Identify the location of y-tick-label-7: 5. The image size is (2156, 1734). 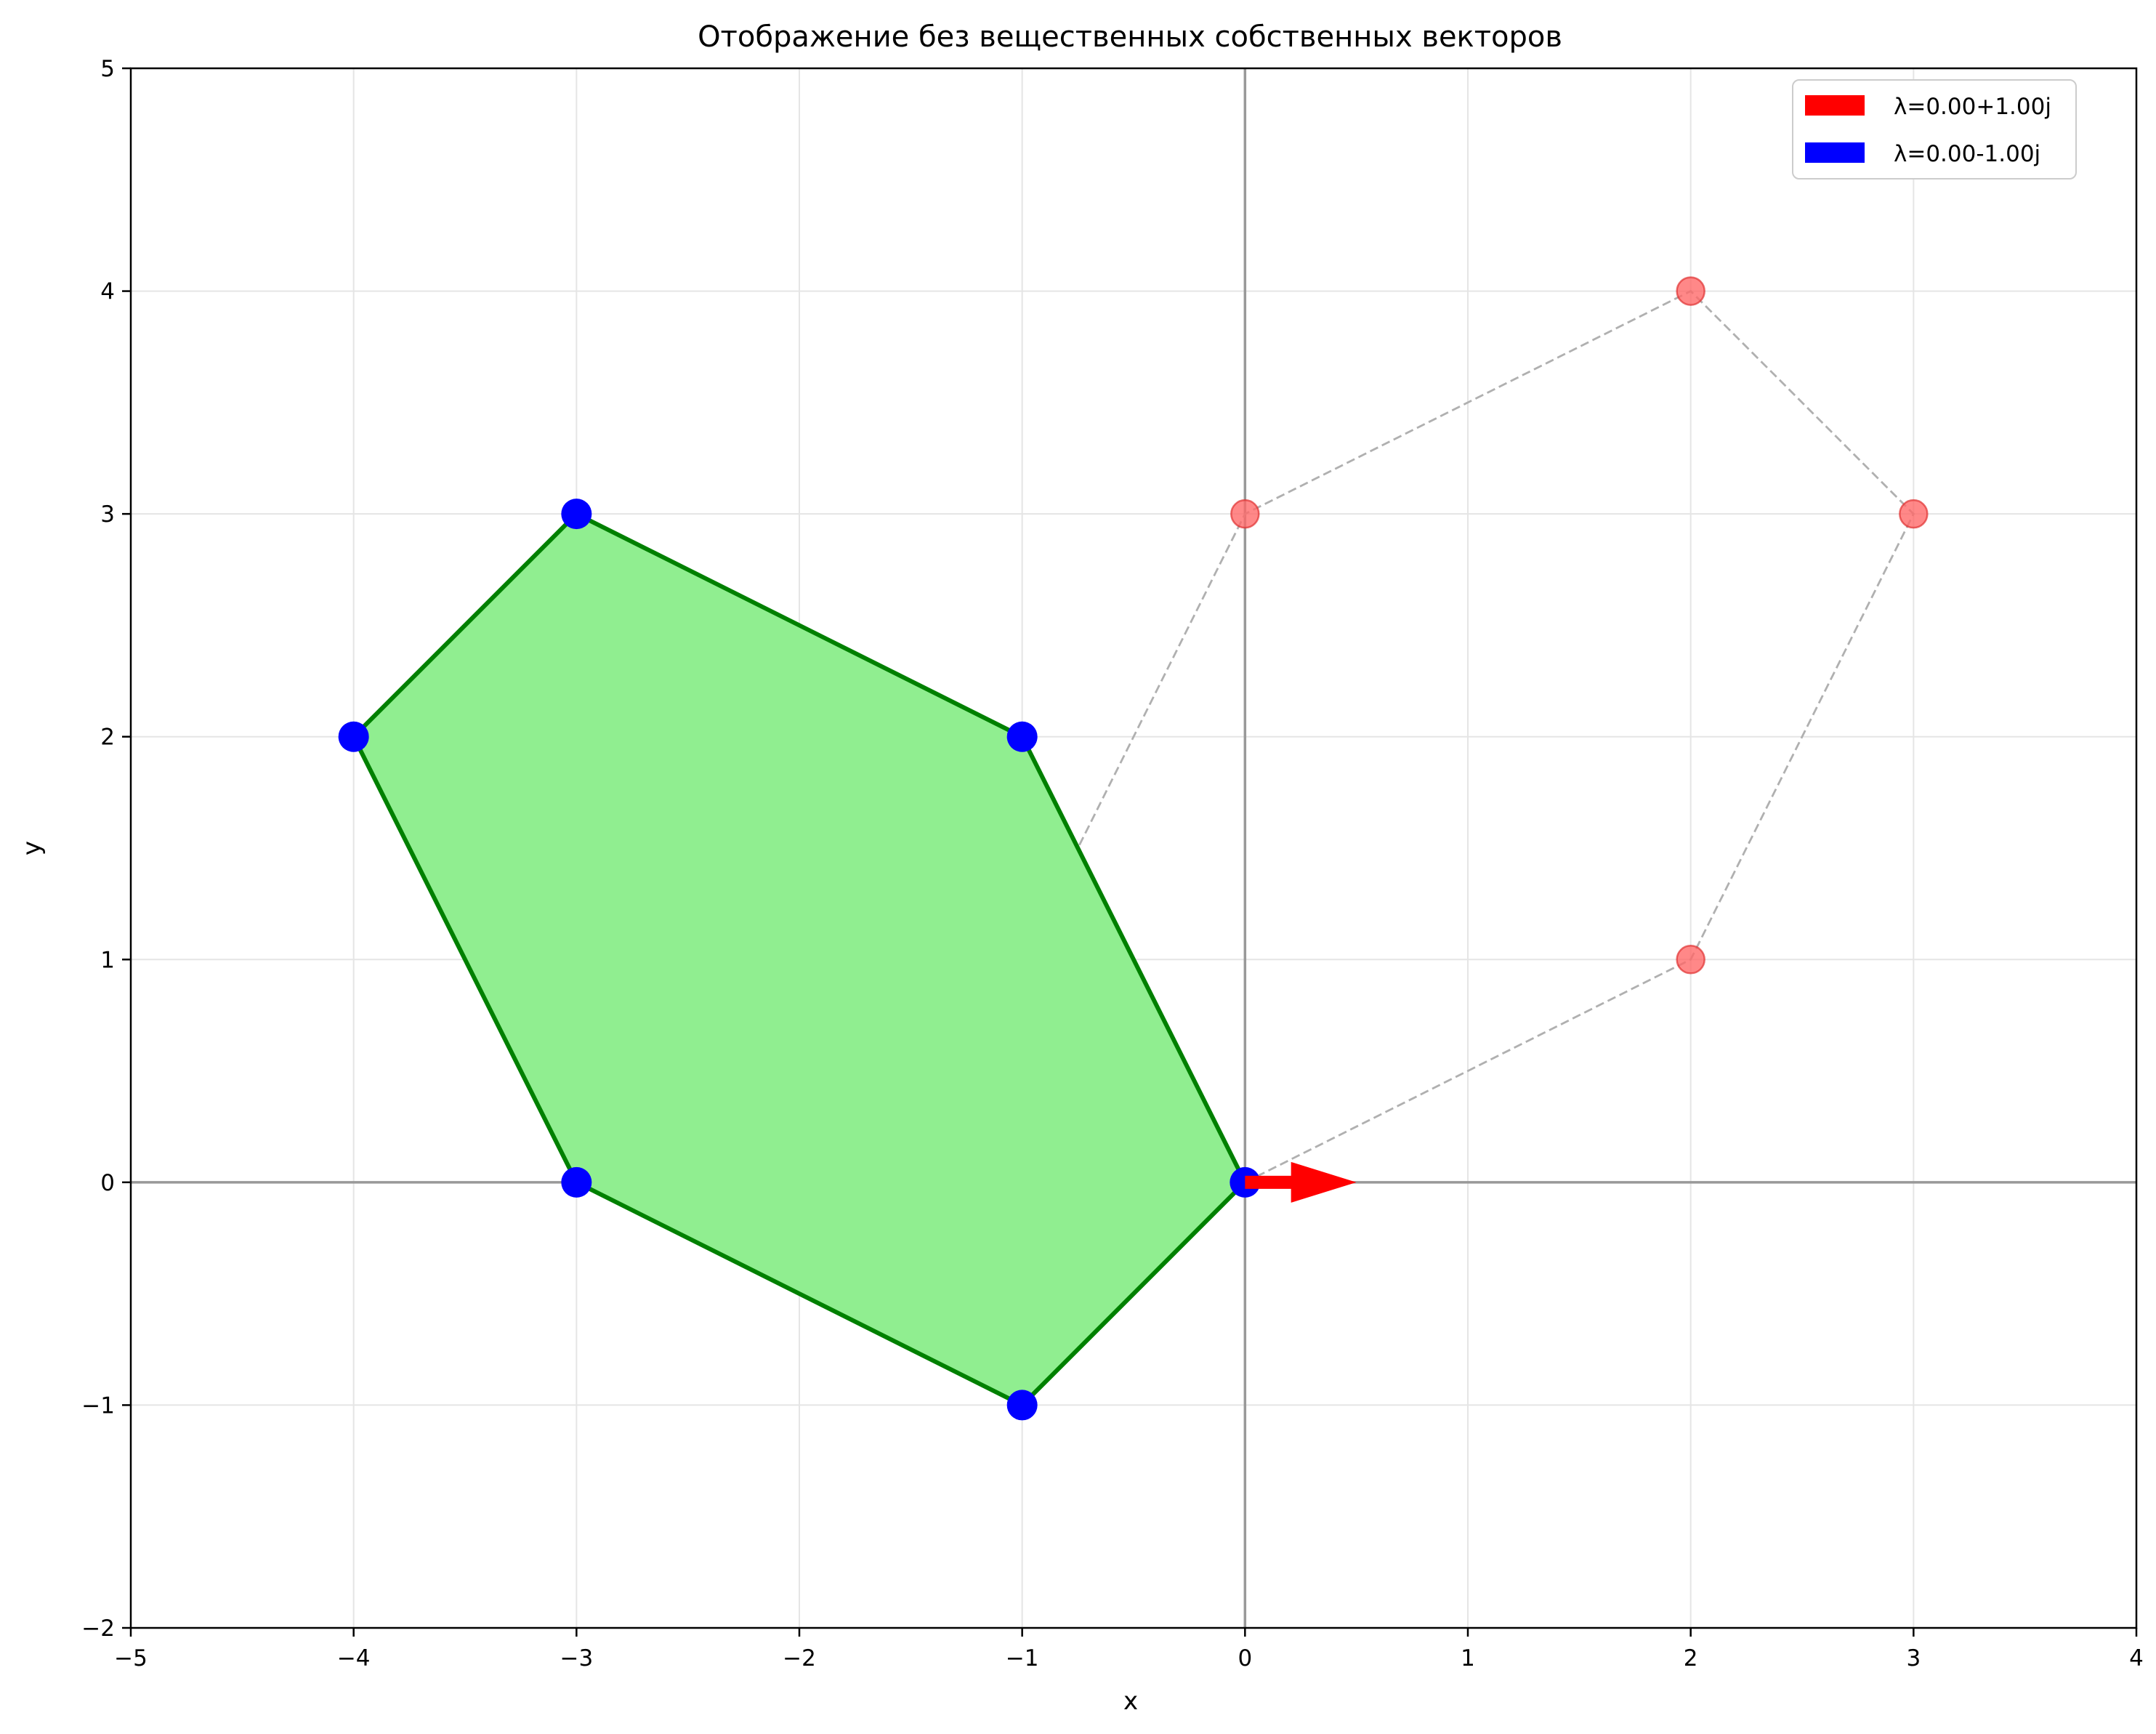
(107, 69).